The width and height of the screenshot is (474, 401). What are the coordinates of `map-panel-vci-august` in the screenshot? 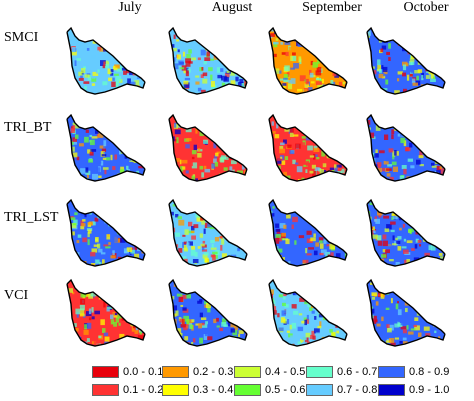 It's located at (207, 310).